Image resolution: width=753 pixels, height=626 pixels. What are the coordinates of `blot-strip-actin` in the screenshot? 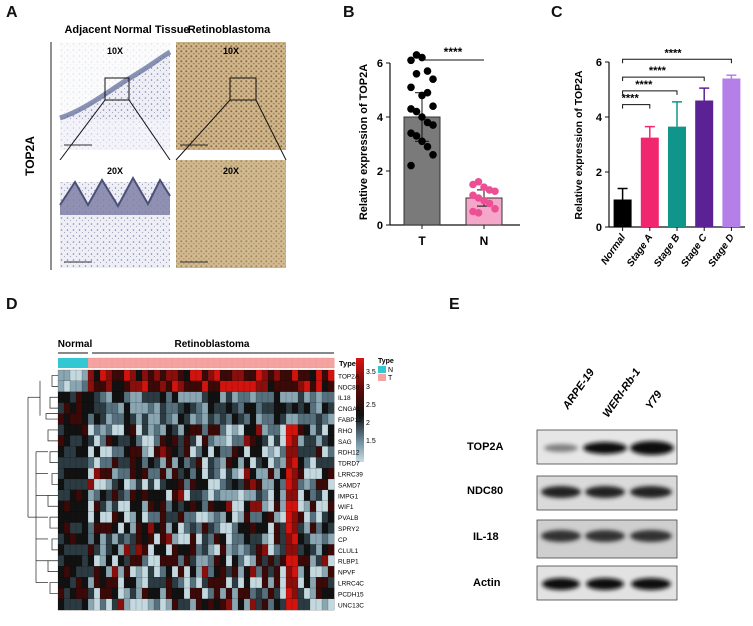 It's located at (607, 583).